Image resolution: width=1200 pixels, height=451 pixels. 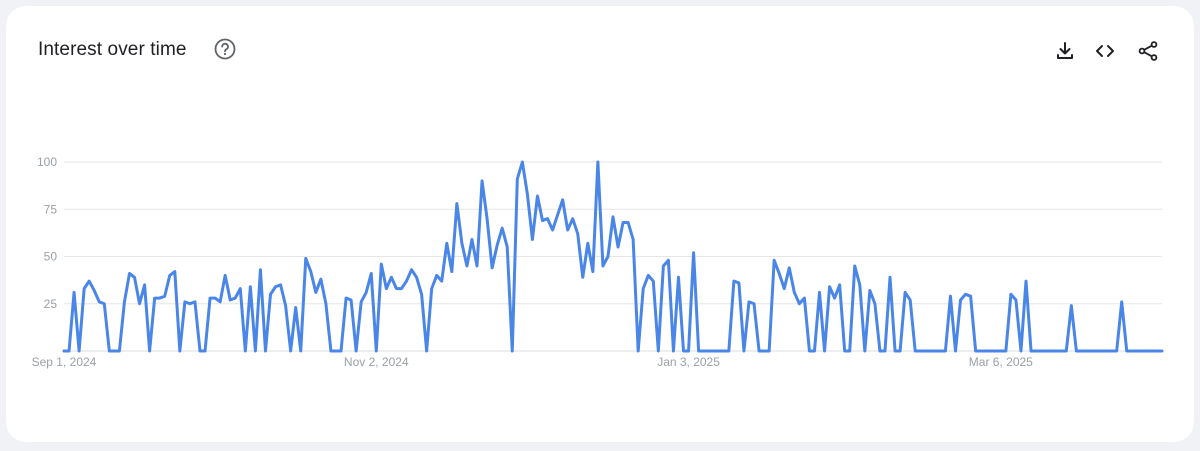 I want to click on x-tick-label: Jan 3, 2025, so click(x=688, y=362).